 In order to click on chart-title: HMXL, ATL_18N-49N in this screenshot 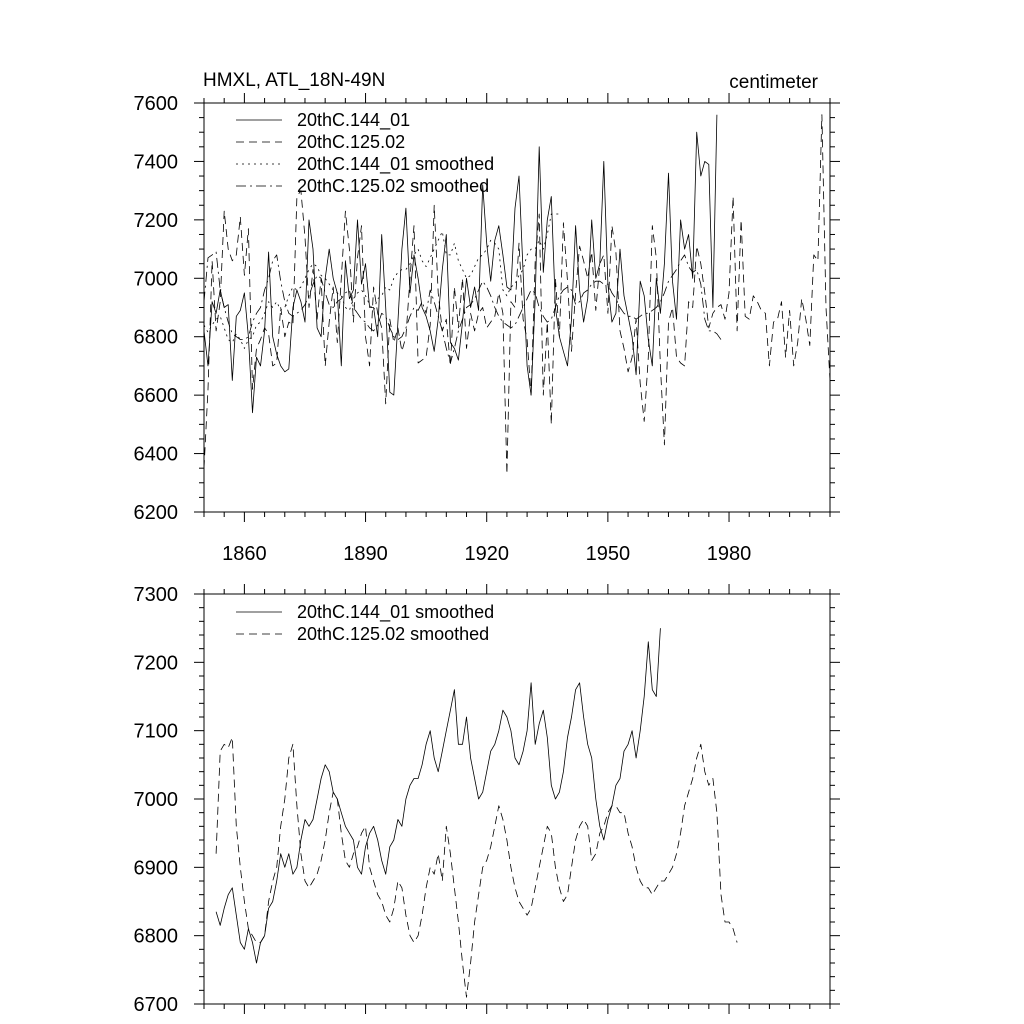, I will do `click(294, 80)`.